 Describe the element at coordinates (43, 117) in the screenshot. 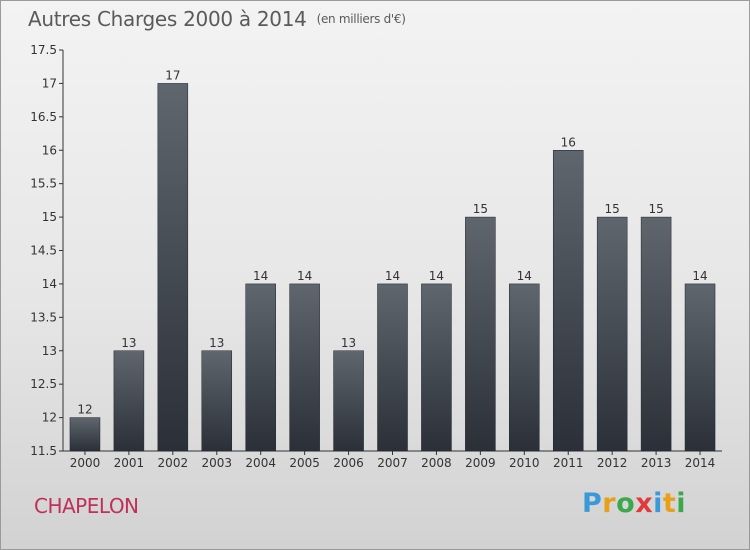

I see `y-tick-label: 16.5` at that location.